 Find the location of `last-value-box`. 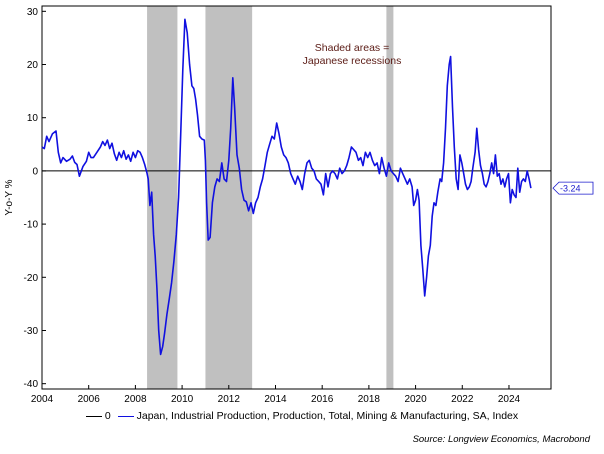

last-value-box is located at coordinates (573, 188).